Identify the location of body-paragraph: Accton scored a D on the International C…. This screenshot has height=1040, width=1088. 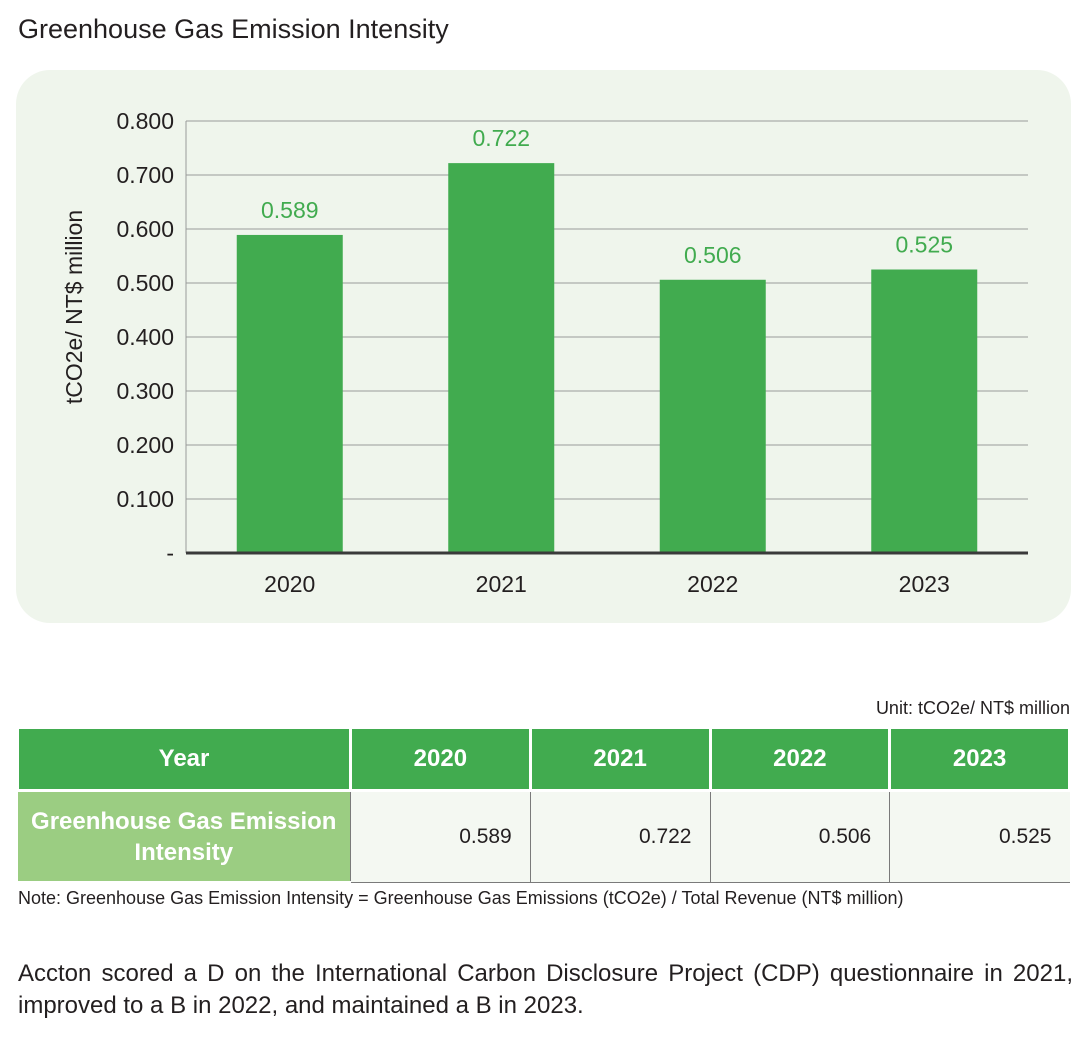
(545, 989).